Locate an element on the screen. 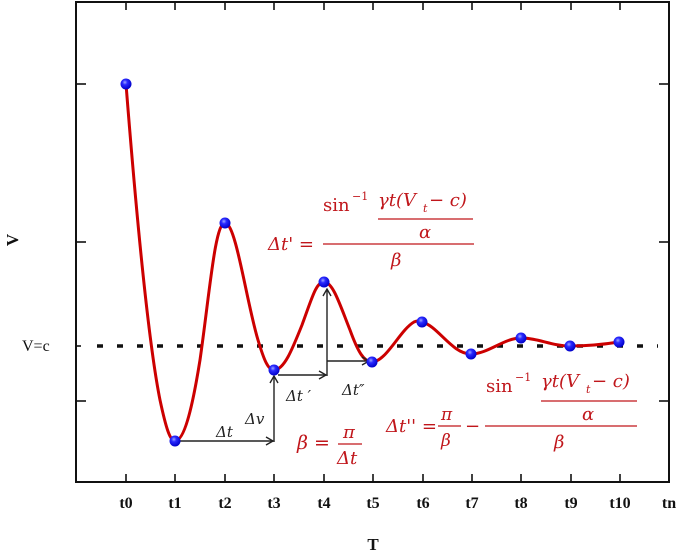 Image resolution: width=685 pixels, height=554 pixels. svg-text: t8 is located at coordinates (520, 503).